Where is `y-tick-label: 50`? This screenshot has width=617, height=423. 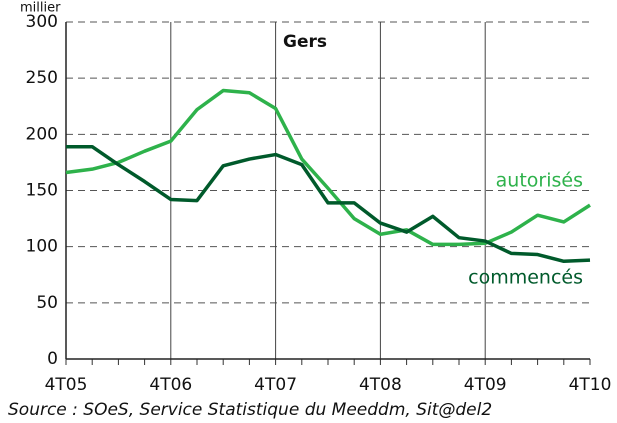
y-tick-label: 50 is located at coordinates (47, 303).